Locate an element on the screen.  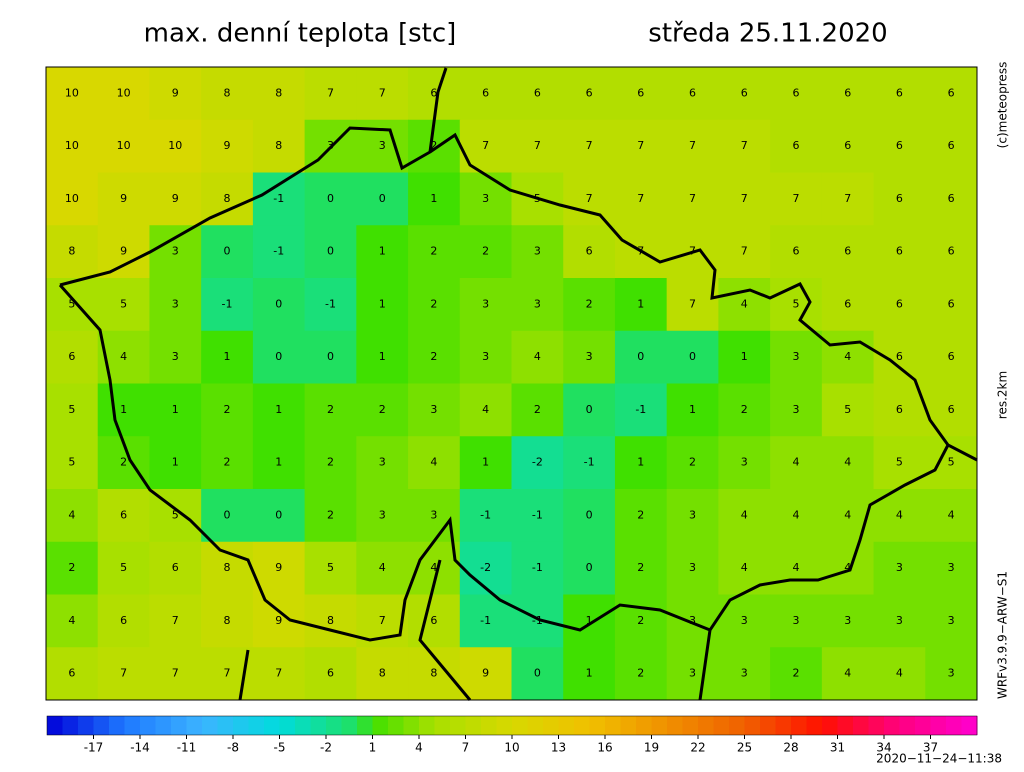
colorbar-tick-label: 19 is located at coordinates (651, 748).